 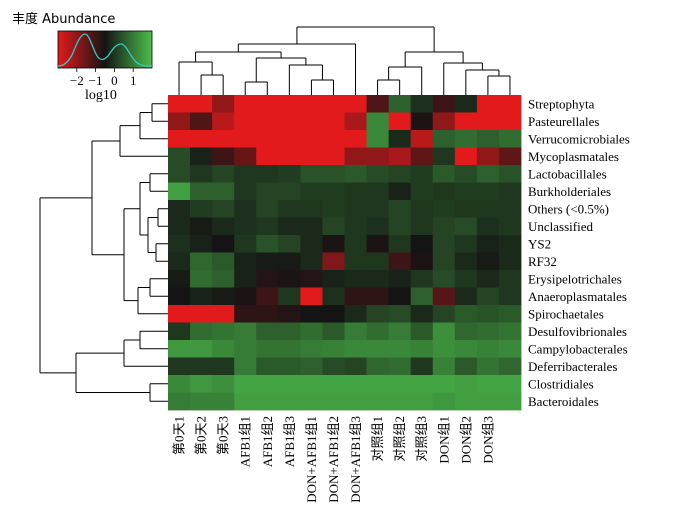 What do you see at coordinates (421, 439) in the screenshot?
I see `column-label: 对照组3` at bounding box center [421, 439].